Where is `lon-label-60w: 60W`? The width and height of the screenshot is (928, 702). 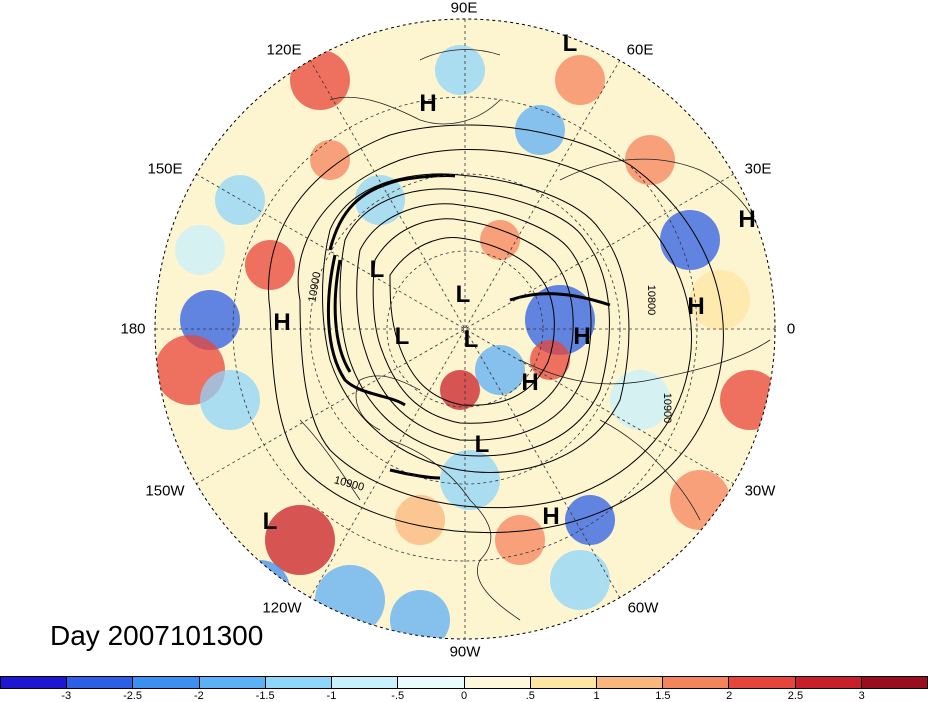
lon-label-60w: 60W is located at coordinates (643, 608).